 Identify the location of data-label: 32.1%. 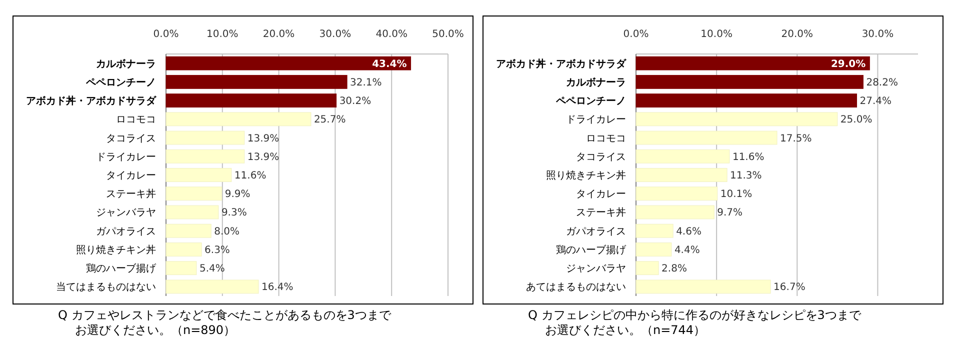
(366, 82).